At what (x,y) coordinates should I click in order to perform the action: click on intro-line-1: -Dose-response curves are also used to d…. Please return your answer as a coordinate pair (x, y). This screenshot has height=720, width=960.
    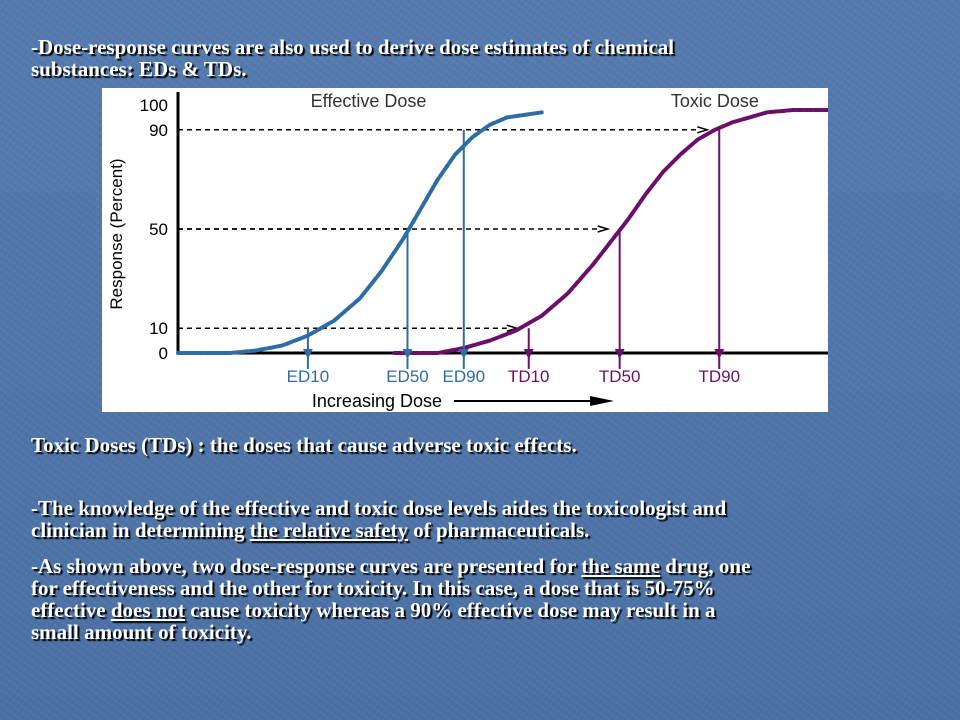
    Looking at the image, I should click on (353, 47).